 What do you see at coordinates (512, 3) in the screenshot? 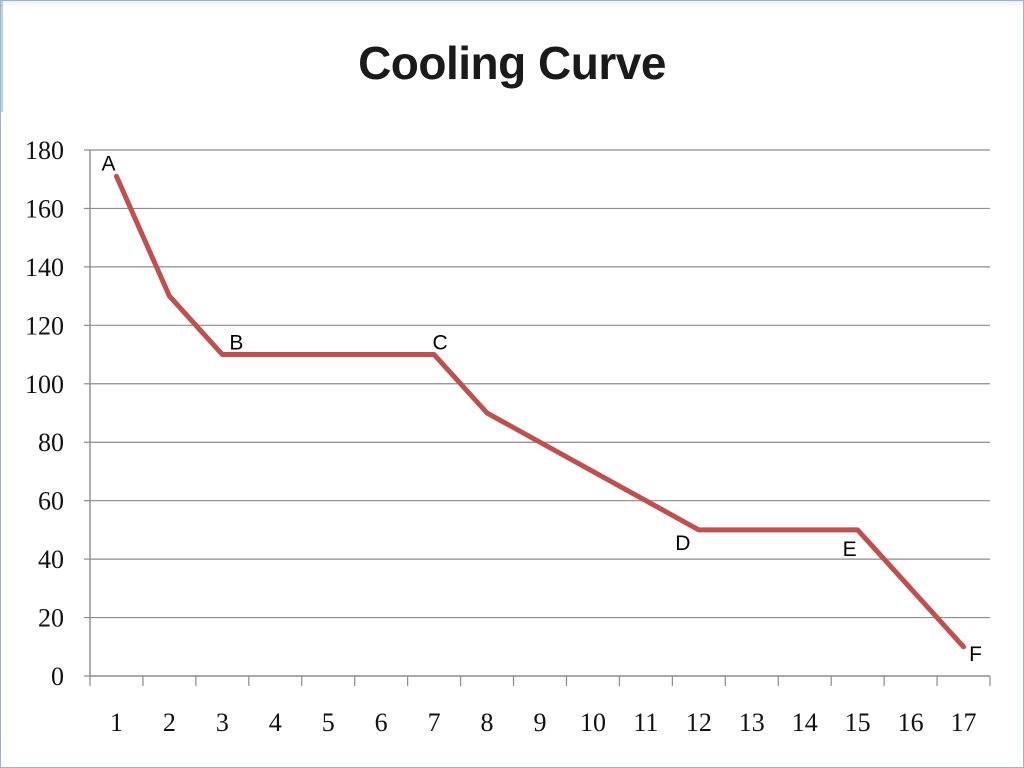
I see `top-decoration` at bounding box center [512, 3].